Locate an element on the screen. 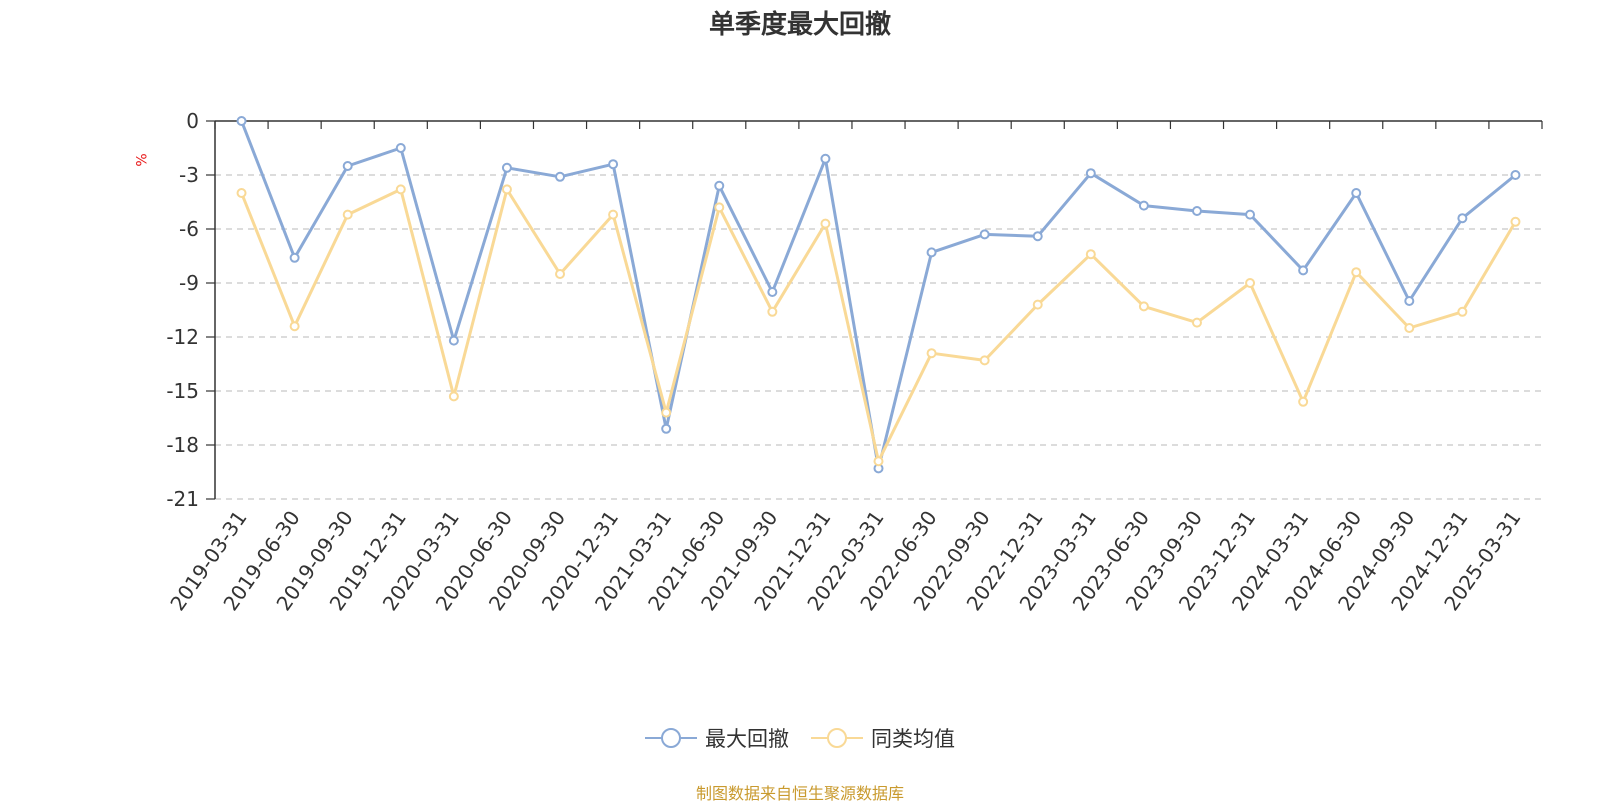 This screenshot has width=1600, height=804. legend-label-series-1: 最大回撤 is located at coordinates (747, 739).